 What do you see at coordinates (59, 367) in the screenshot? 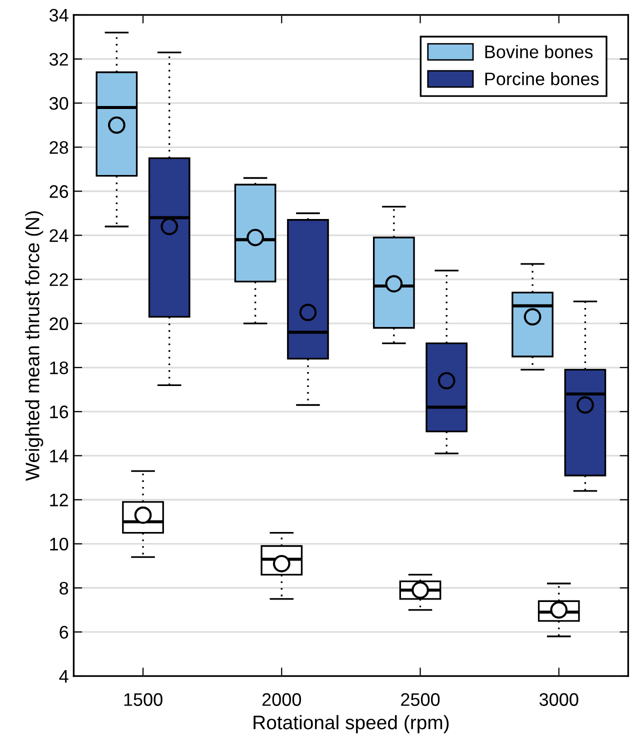
I see `y-tick-label: 18` at bounding box center [59, 367].